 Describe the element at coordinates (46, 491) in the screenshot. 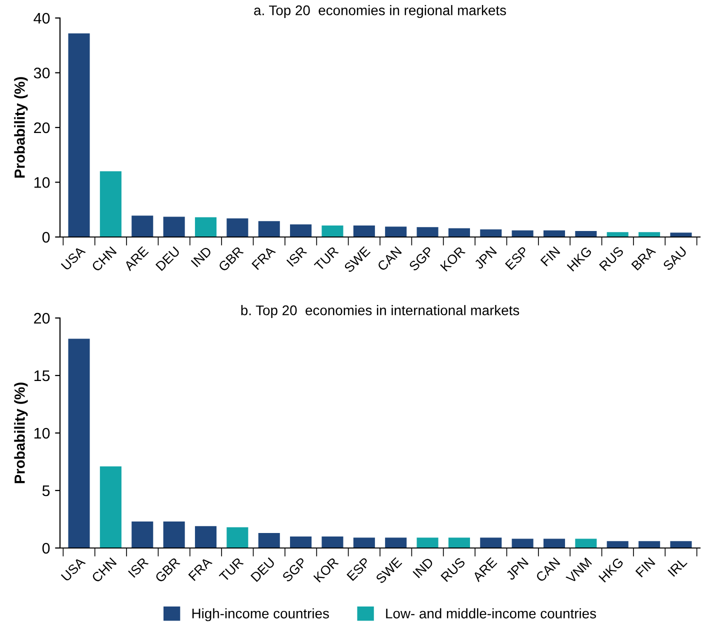

I see `y-tick-label: 5` at that location.